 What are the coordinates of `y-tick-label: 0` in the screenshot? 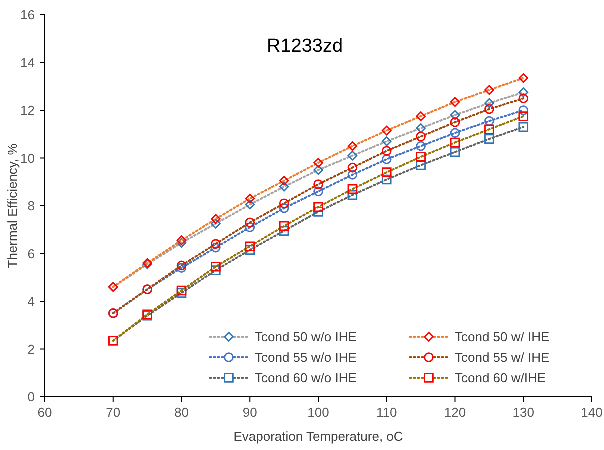 It's located at (31, 397).